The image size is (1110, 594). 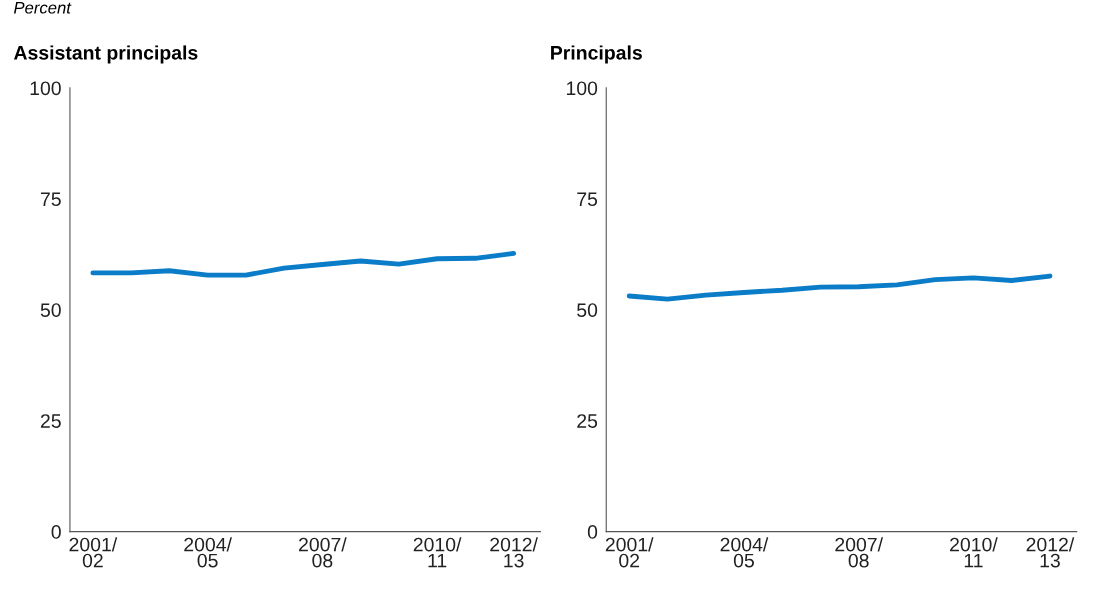 I want to click on chart-title: Principals, so click(x=596, y=54).